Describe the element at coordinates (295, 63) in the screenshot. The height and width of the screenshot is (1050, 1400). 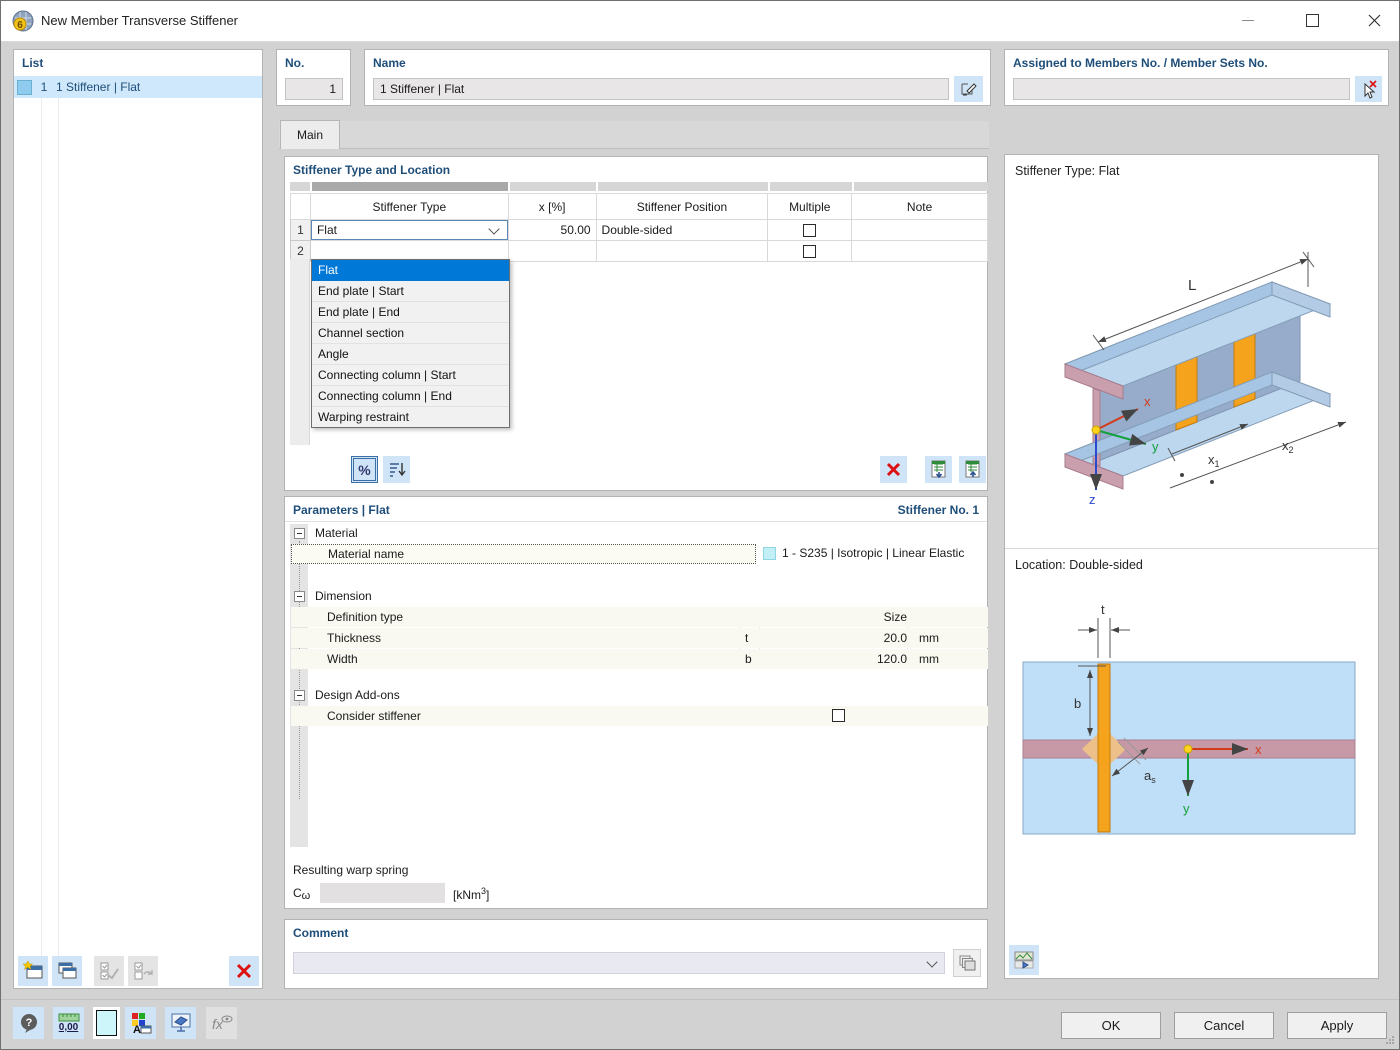
I see `no-title: No.` at that location.